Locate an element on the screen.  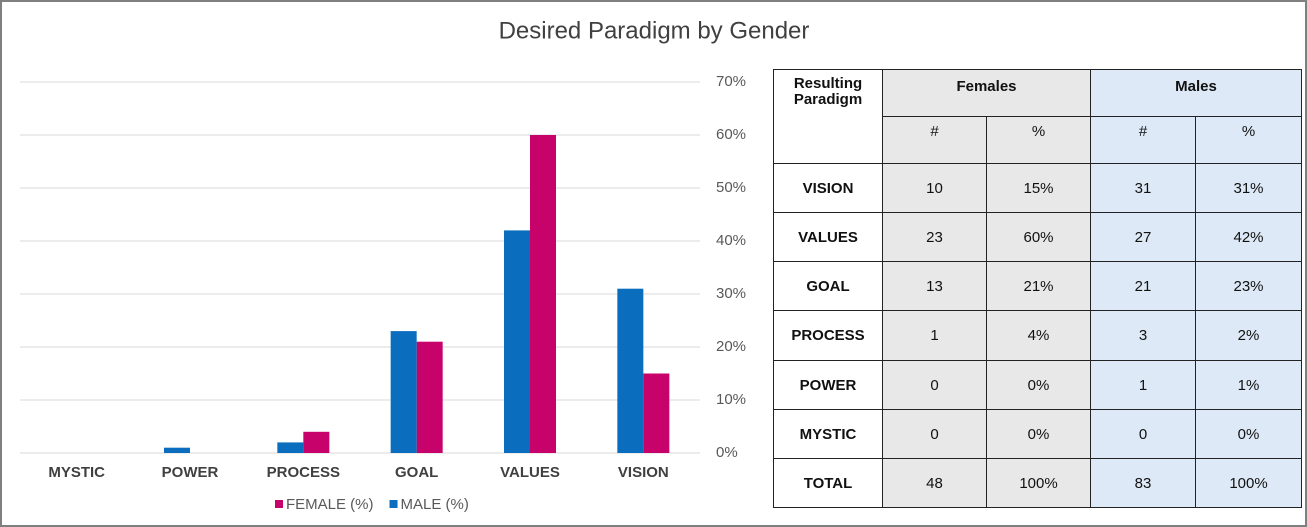
y-tick-label: 20% is located at coordinates (731, 346).